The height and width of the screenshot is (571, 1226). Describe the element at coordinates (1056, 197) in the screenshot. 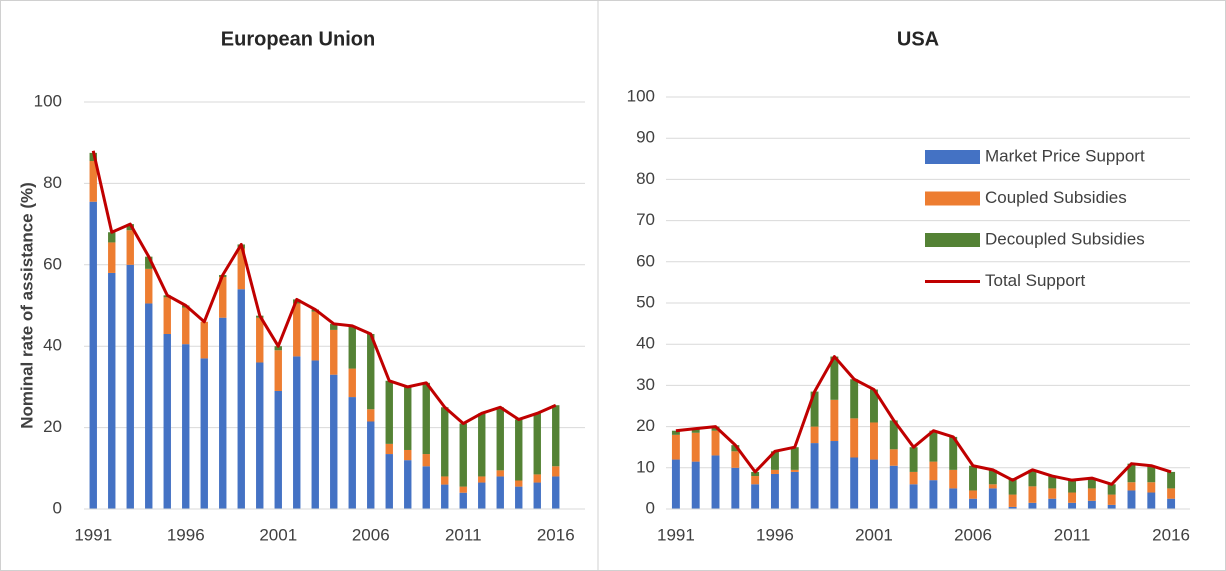

I see `legend-label: Coupled Subsidies` at that location.